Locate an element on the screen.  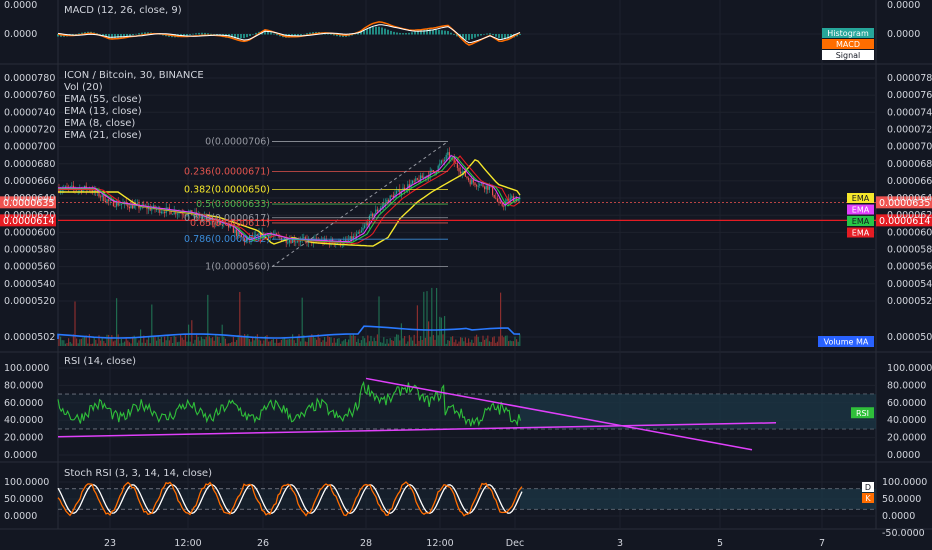
time-label: 3 is located at coordinates (620, 543).